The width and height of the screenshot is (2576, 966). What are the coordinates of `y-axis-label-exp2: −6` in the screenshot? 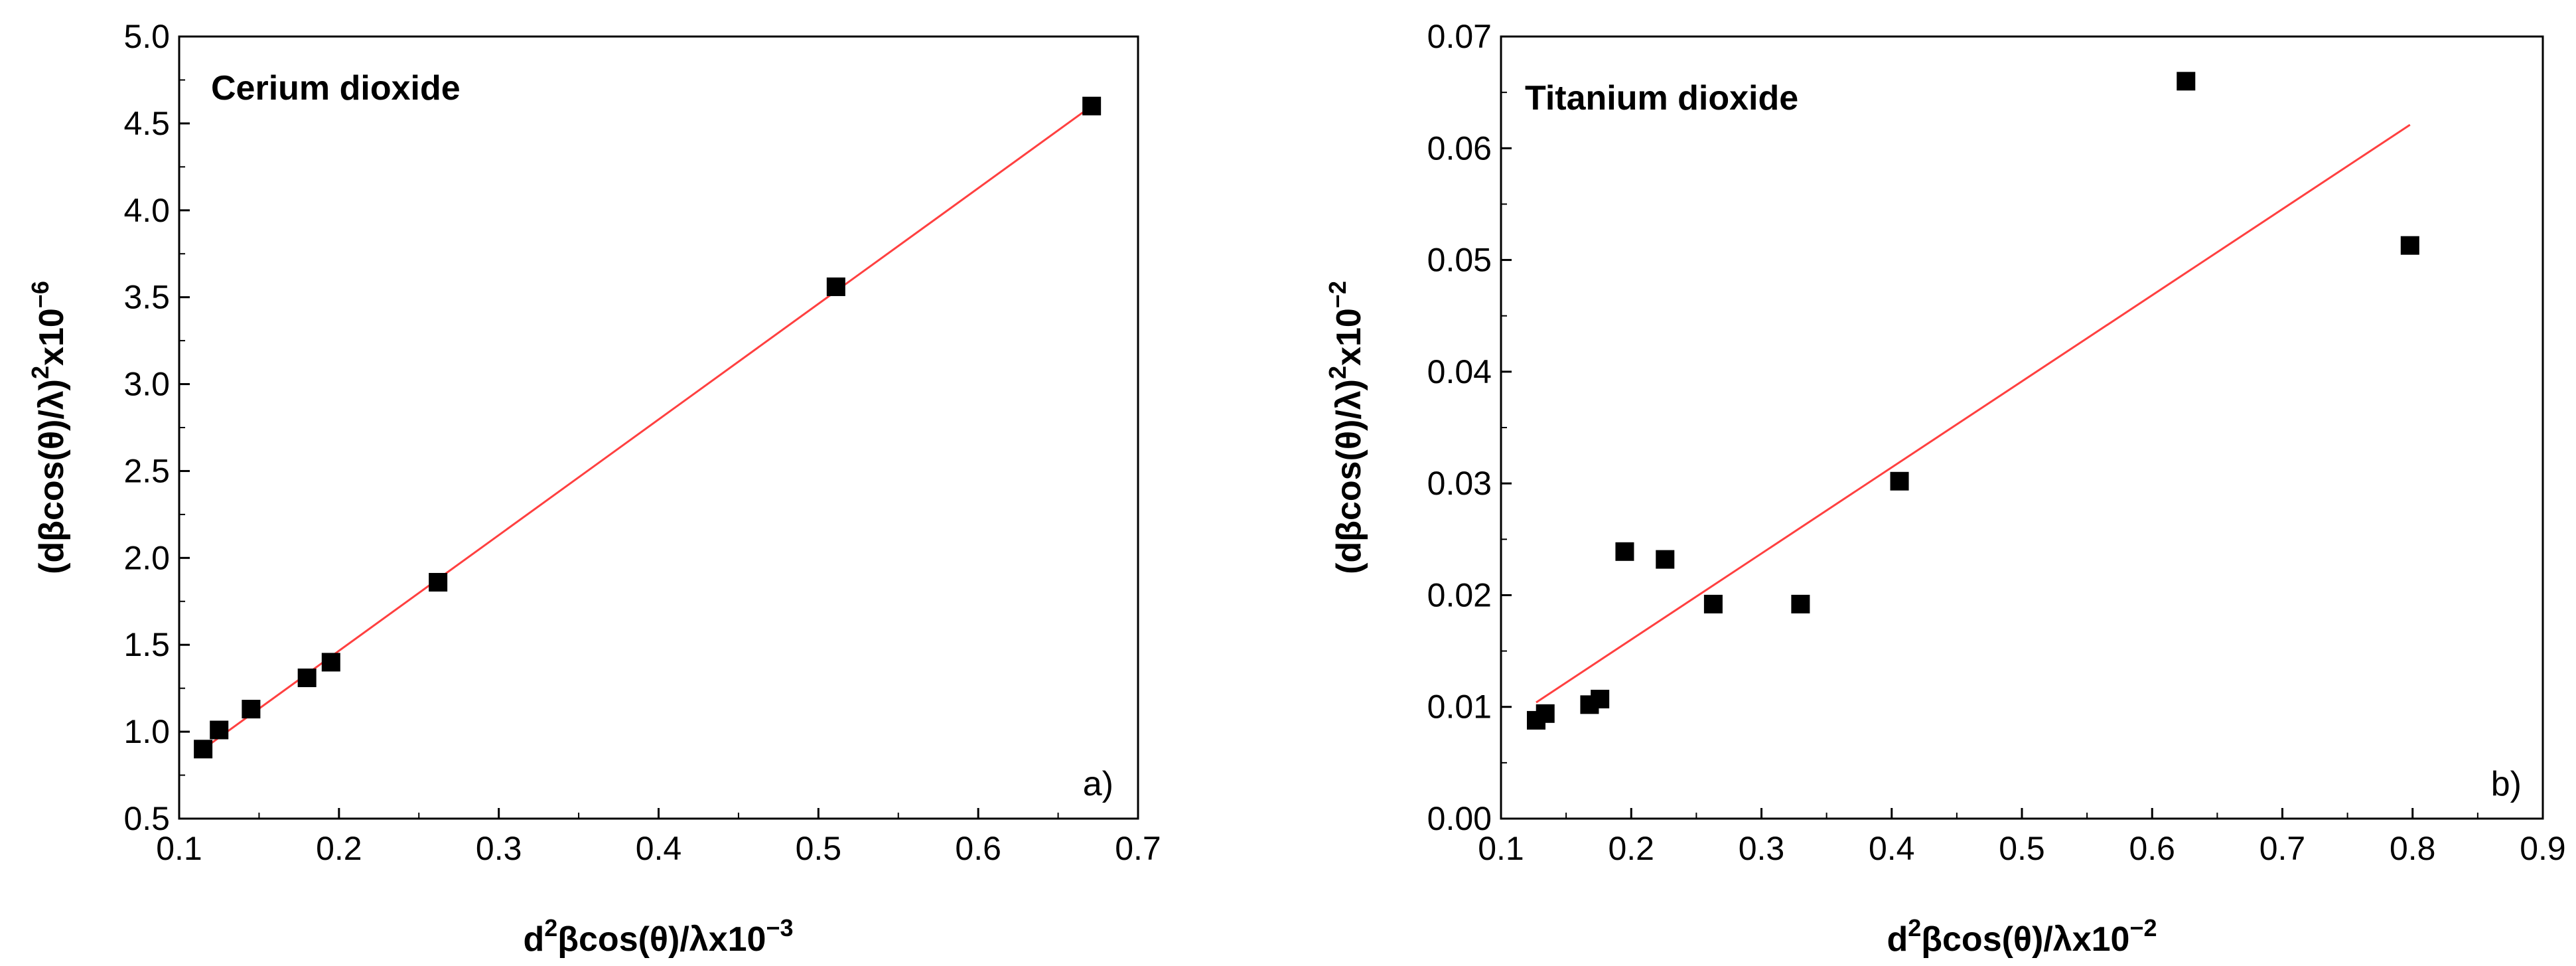 It's located at (40, 294).